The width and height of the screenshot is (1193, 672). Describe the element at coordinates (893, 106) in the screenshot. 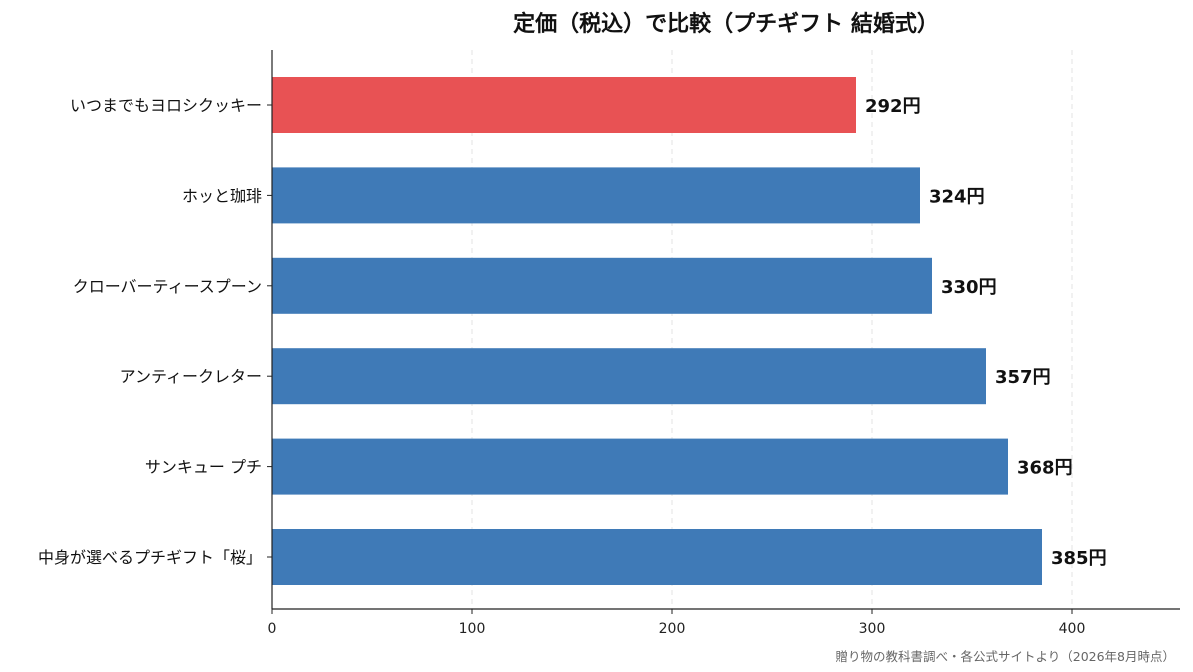

I see `bar-value-label: 292円` at that location.